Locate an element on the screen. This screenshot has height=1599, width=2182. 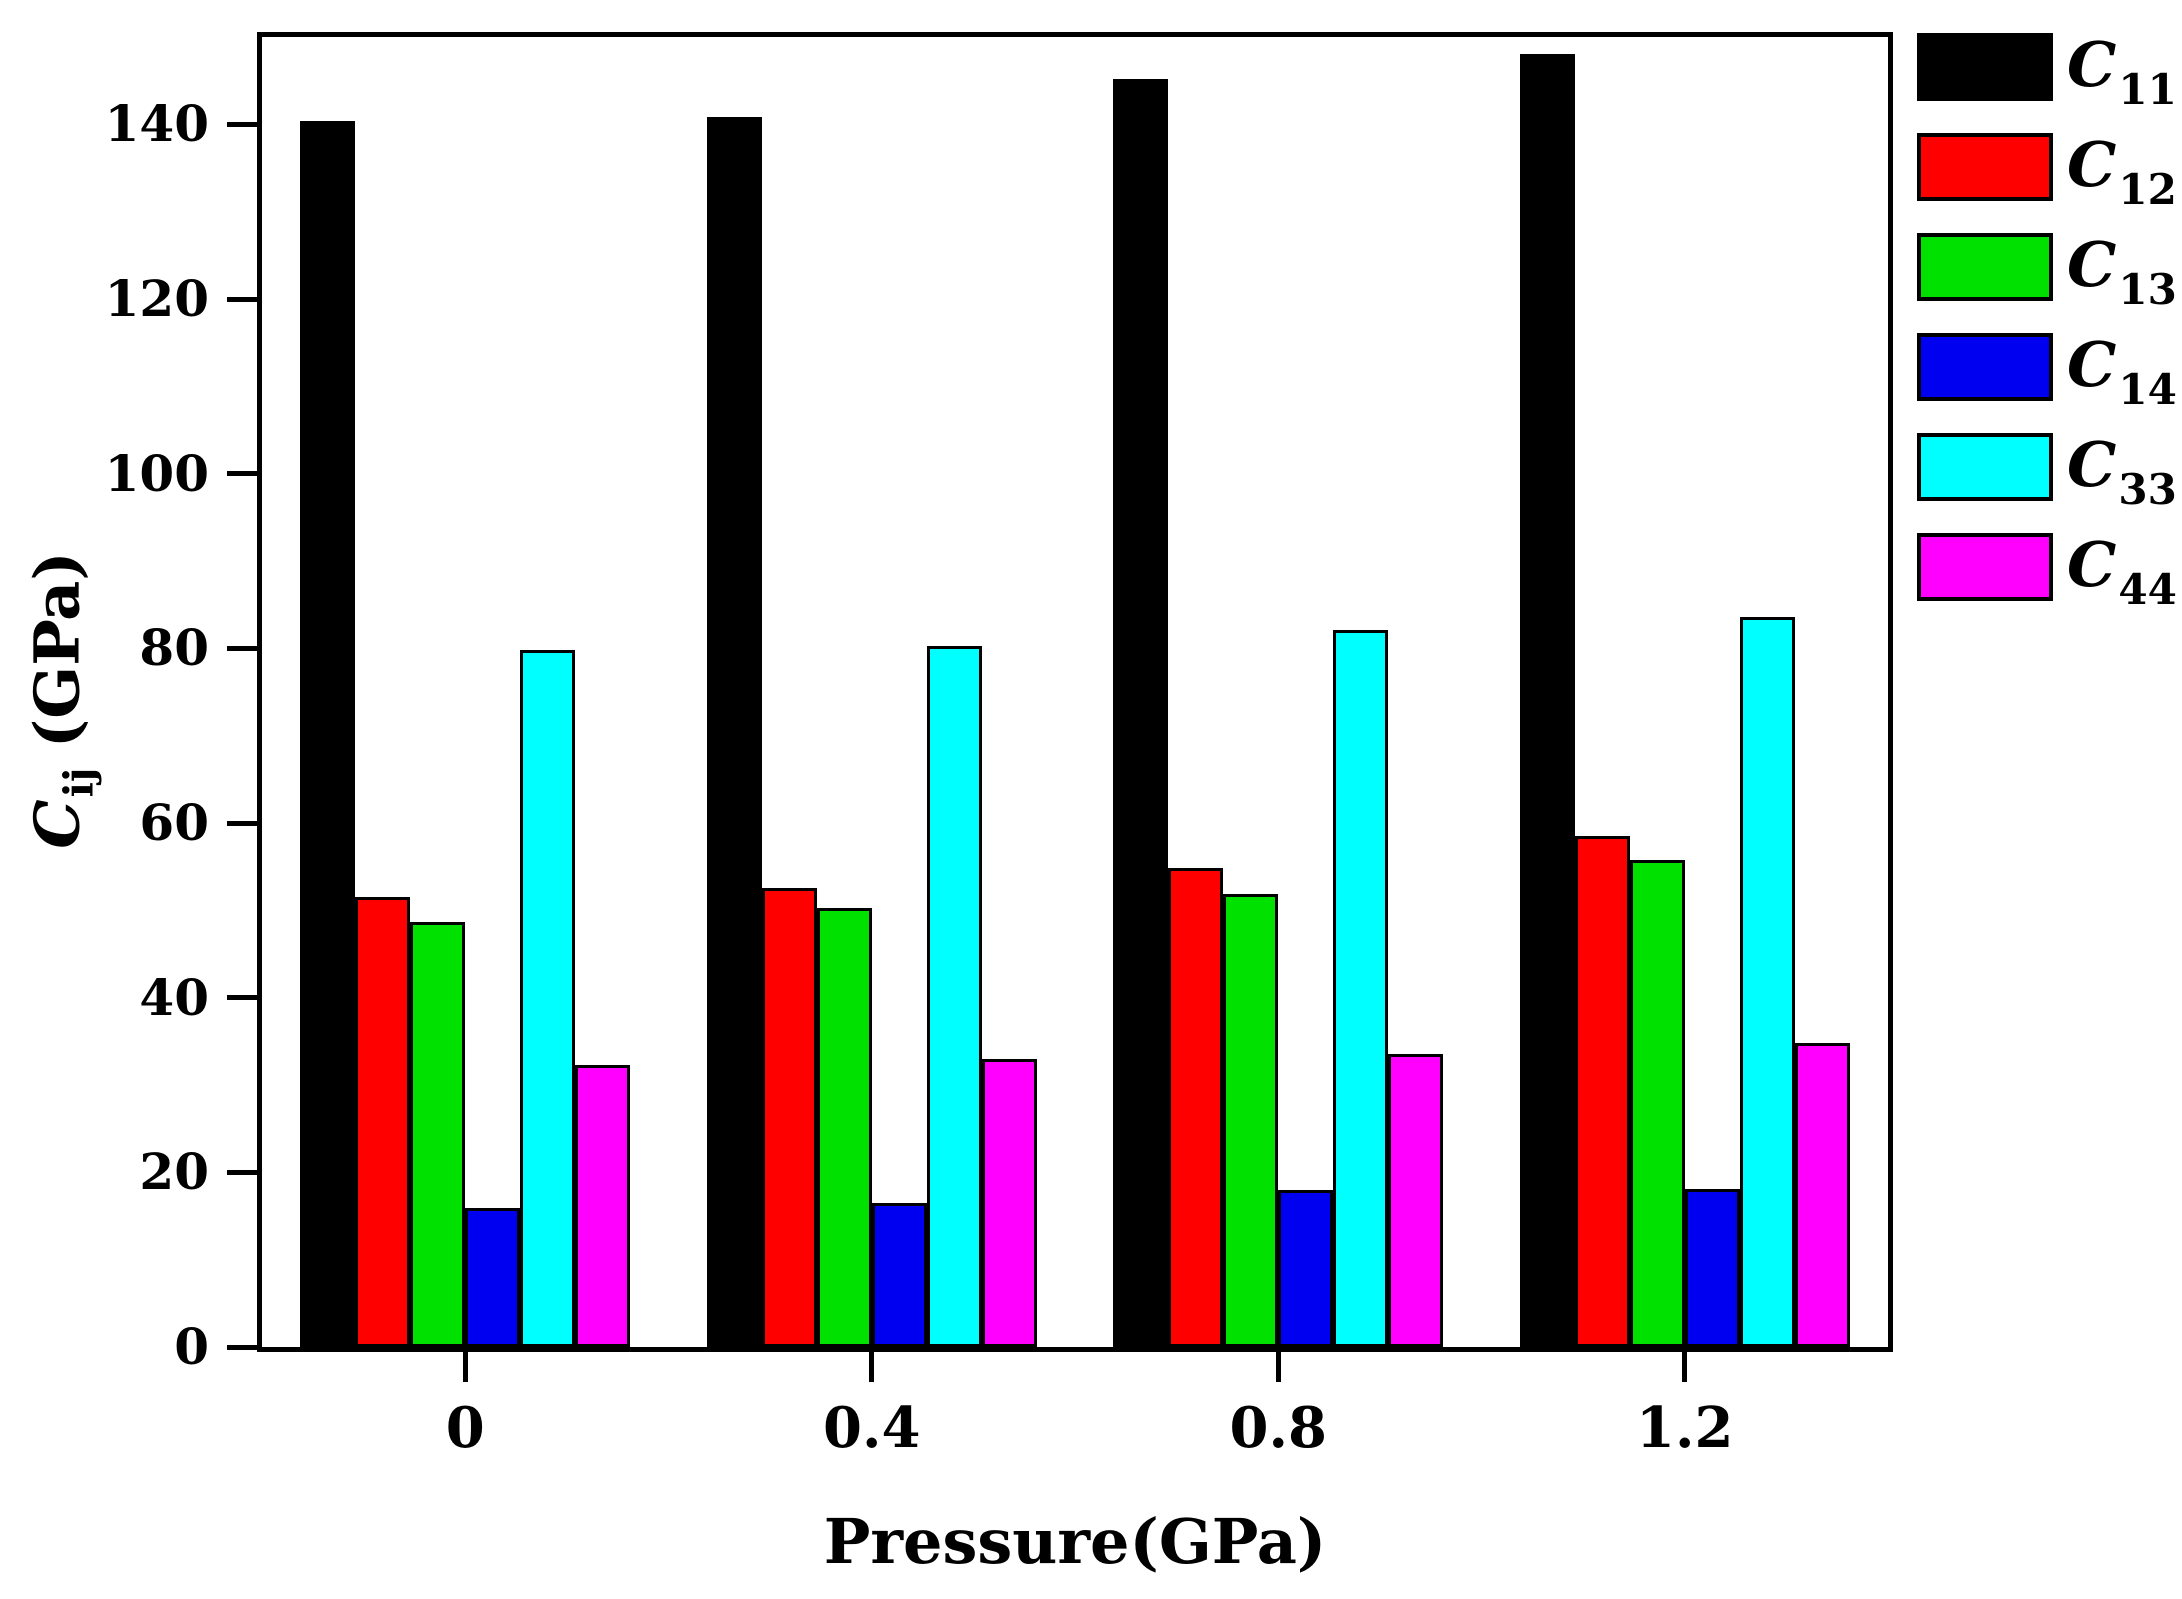
legend-label-C14: C14 is located at coordinates (2122, 371).